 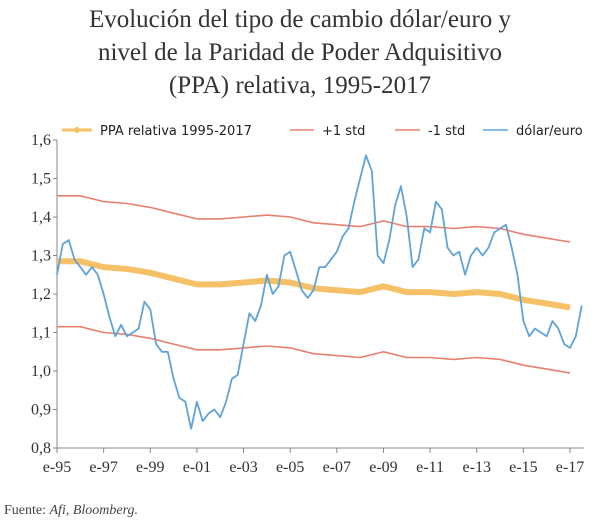 I want to click on x-tick-label: e-03, so click(x=243, y=467).